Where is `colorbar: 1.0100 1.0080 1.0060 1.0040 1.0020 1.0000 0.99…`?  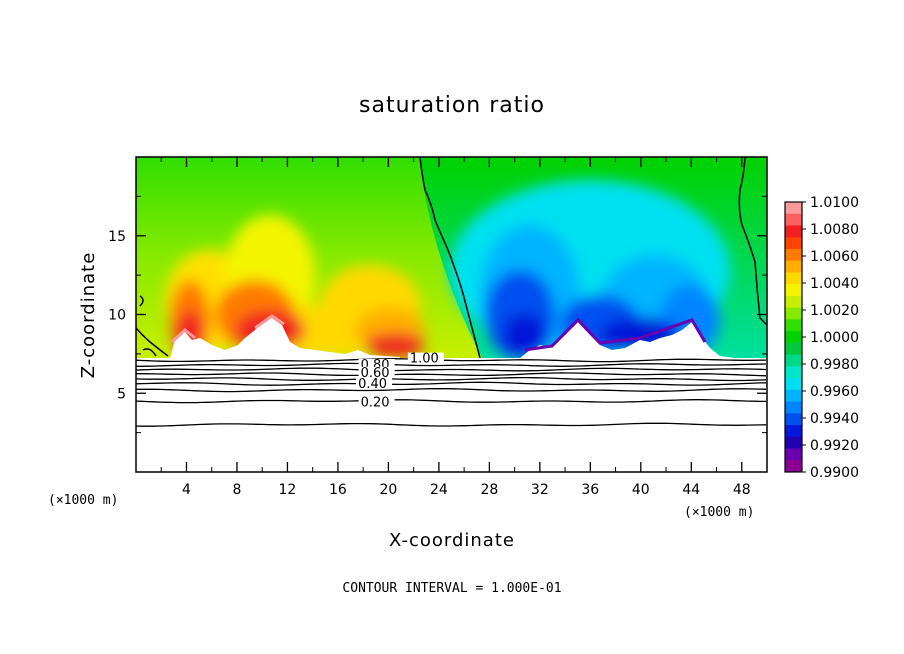
colorbar: 1.0100 1.0080 1.0060 1.0040 1.0020 1.0000 0.99… is located at coordinates (821, 338).